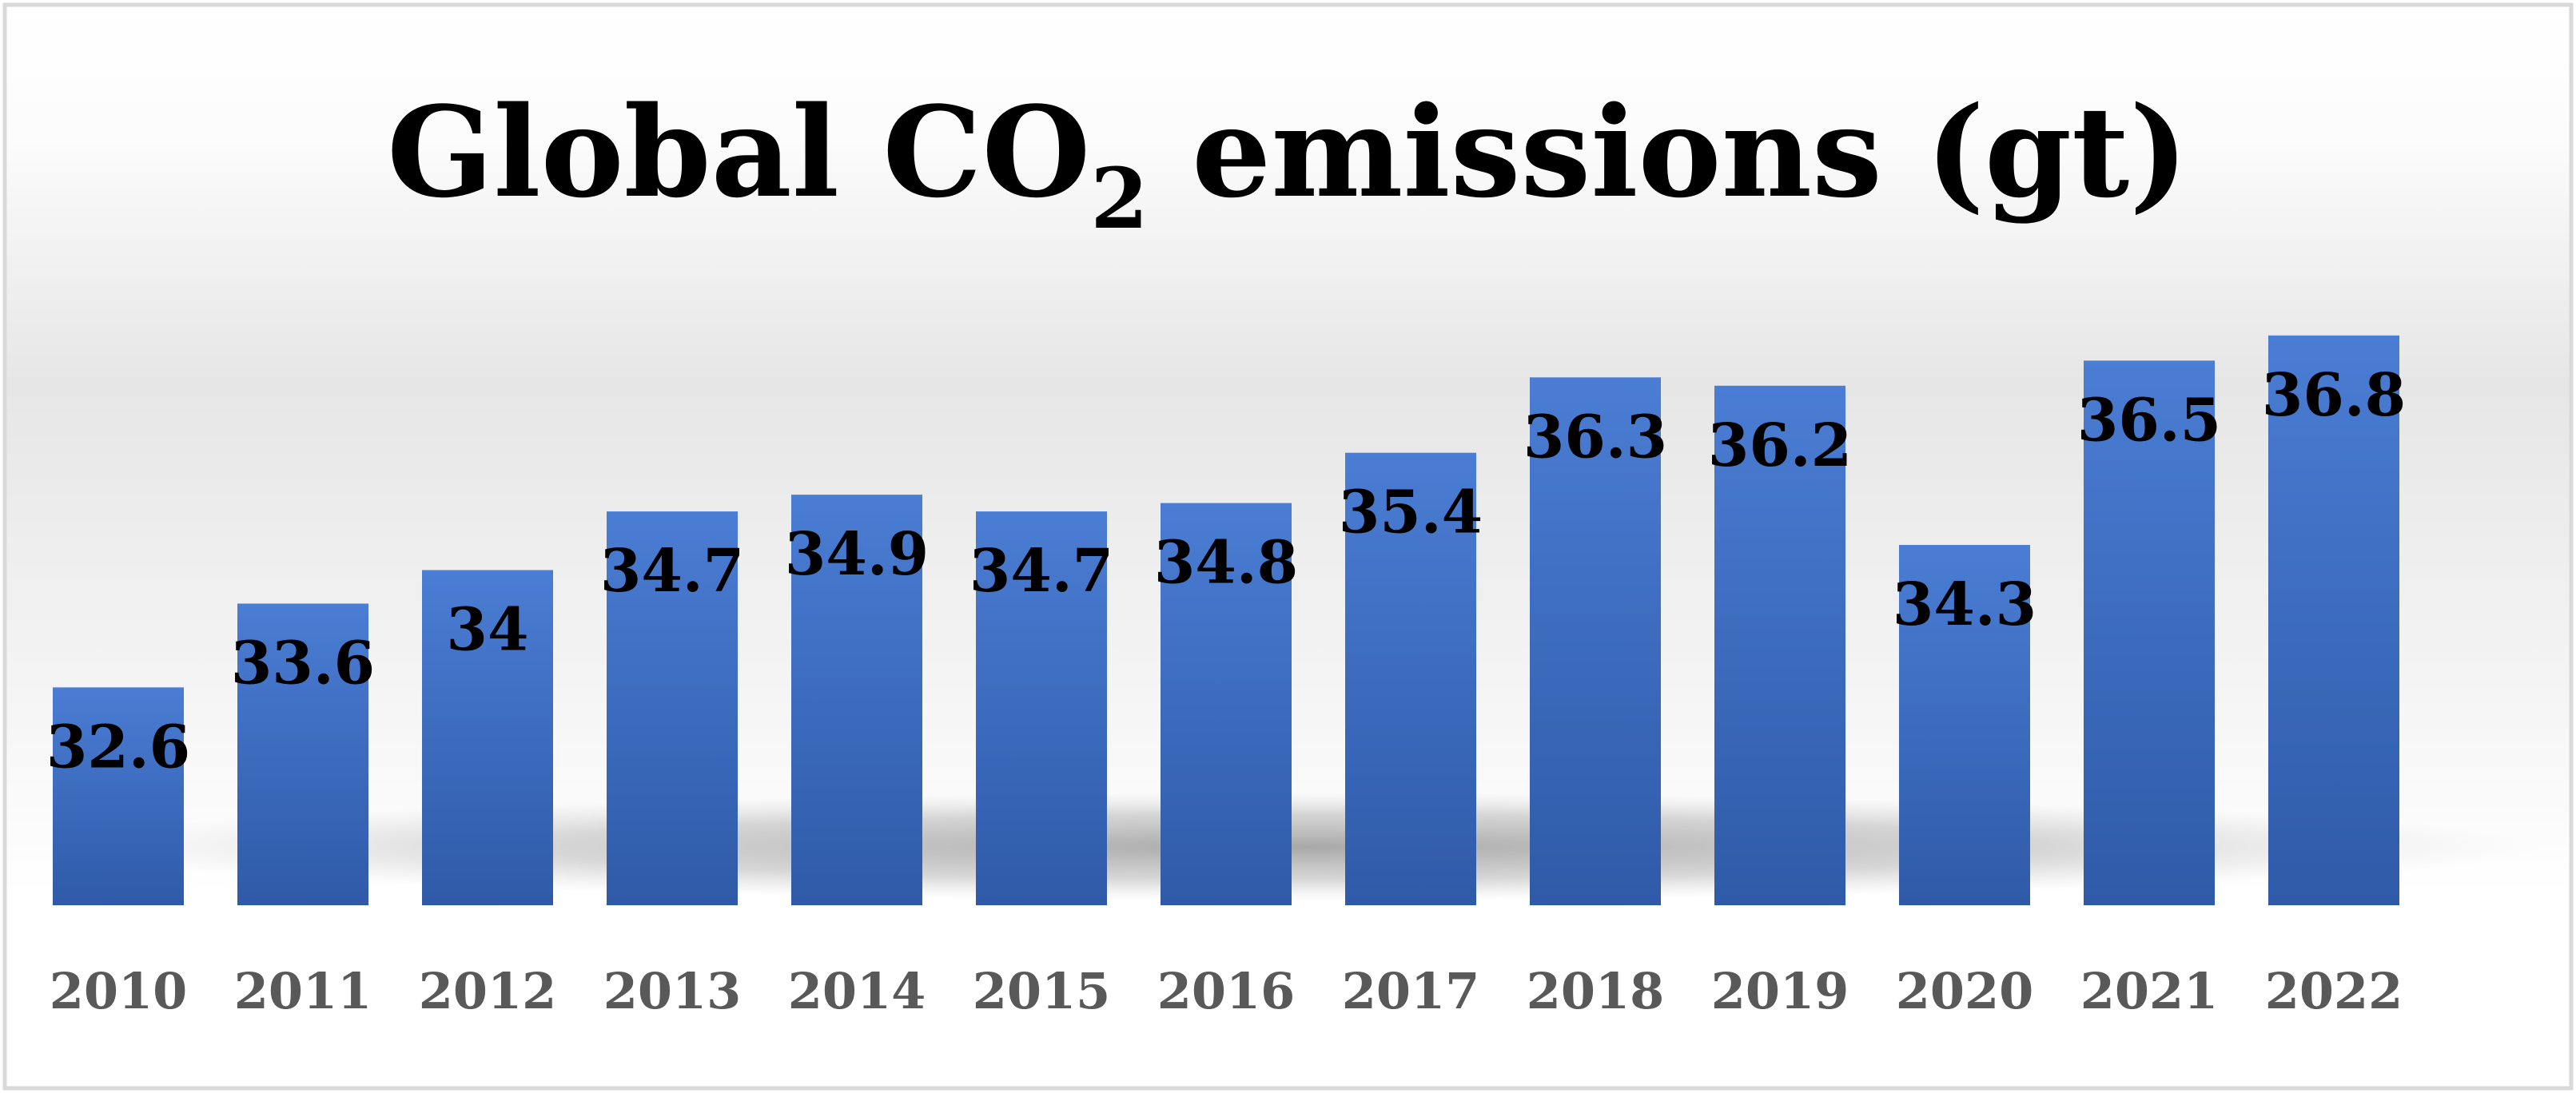 Image resolution: width=2576 pixels, height=1097 pixels. Describe the element at coordinates (488, 991) in the screenshot. I see `x-tick-2012: 2012` at that location.